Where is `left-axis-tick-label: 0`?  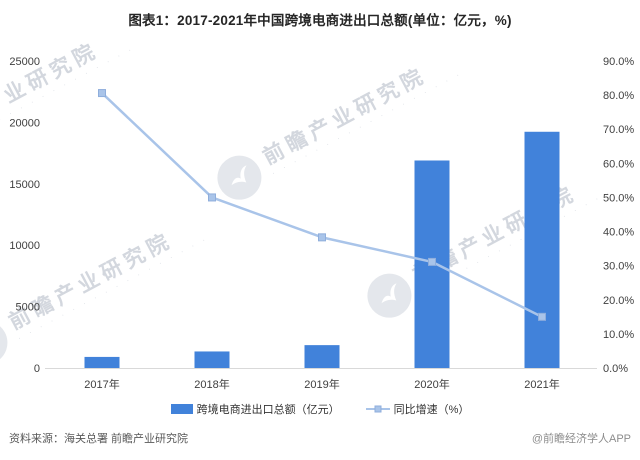
left-axis-tick-label: 0 is located at coordinates (37, 369).